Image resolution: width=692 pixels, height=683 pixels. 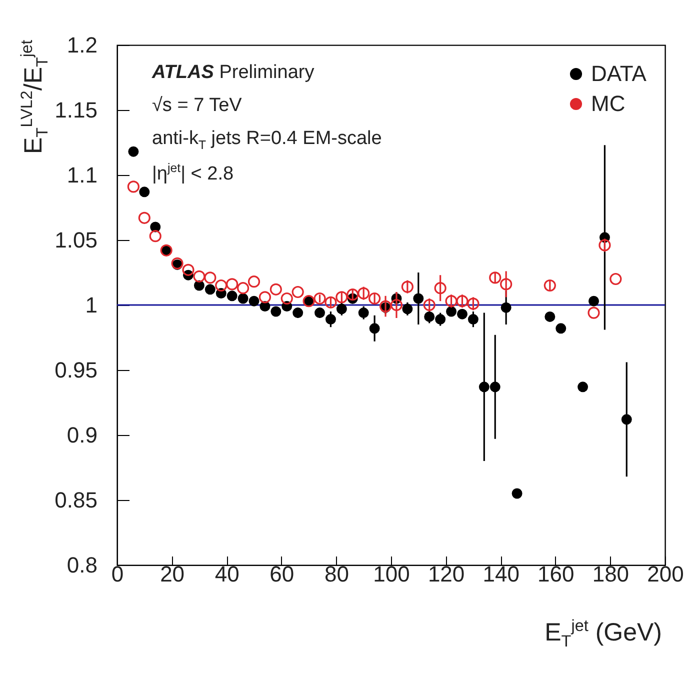 What do you see at coordinates (233, 73) in the screenshot?
I see `annotation: ATLAS Preliminary` at bounding box center [233, 73].